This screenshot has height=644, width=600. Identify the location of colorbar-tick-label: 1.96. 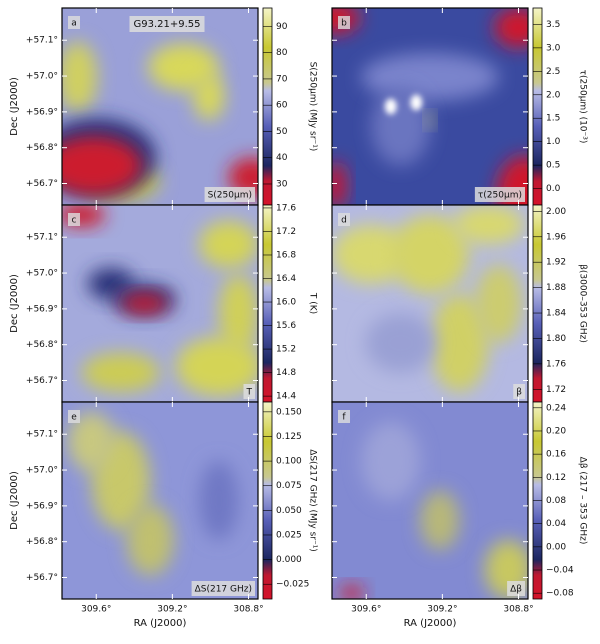
(556, 237).